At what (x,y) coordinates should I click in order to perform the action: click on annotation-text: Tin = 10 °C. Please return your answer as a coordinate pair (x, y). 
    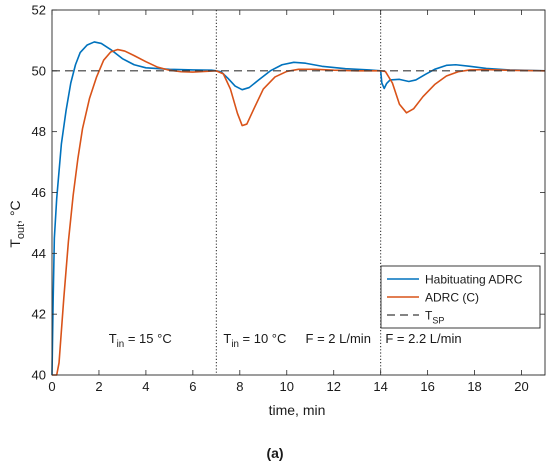
    Looking at the image, I should click on (254, 340).